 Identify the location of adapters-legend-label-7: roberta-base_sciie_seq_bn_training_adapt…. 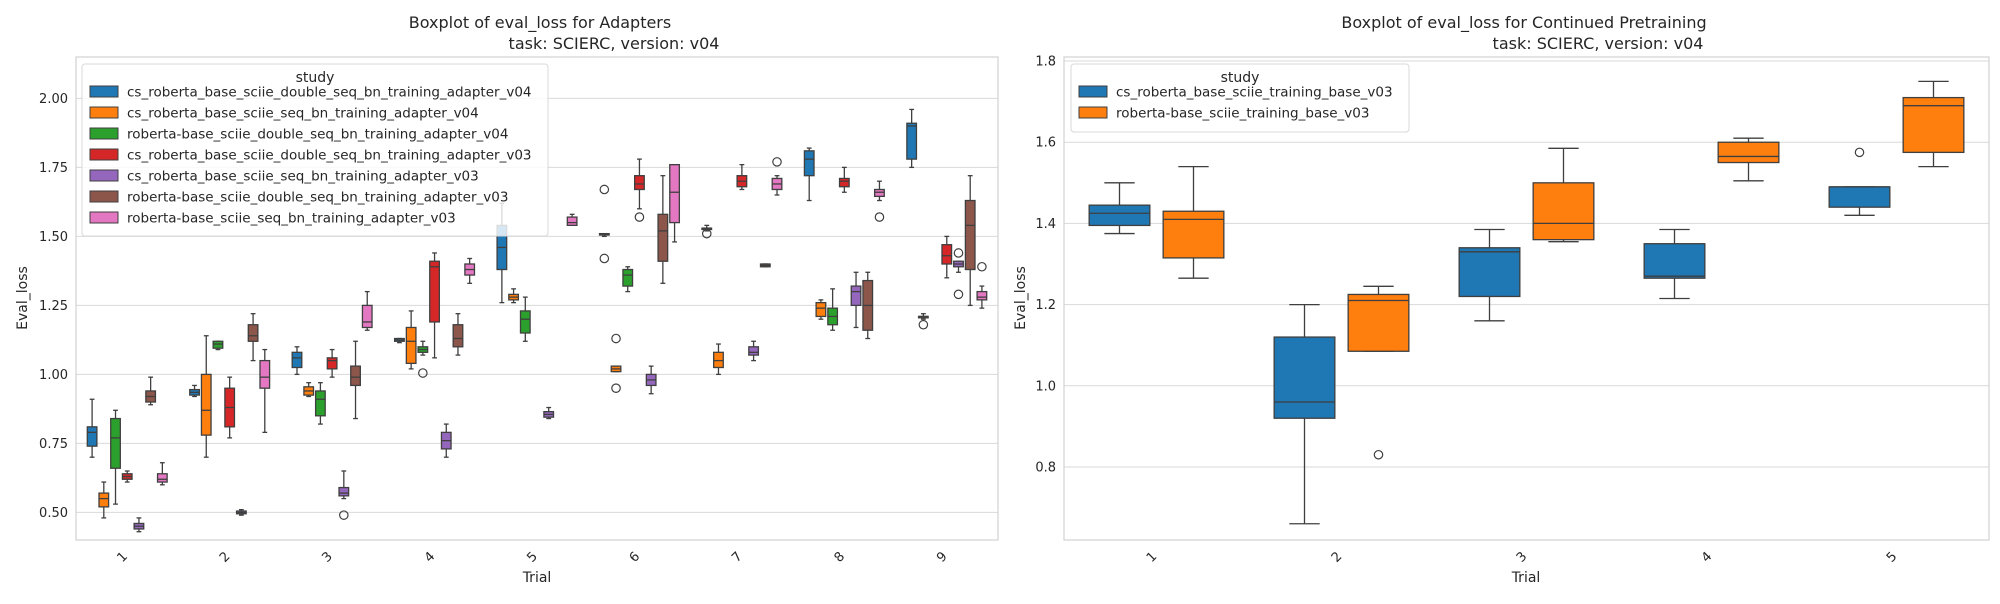
(291, 219).